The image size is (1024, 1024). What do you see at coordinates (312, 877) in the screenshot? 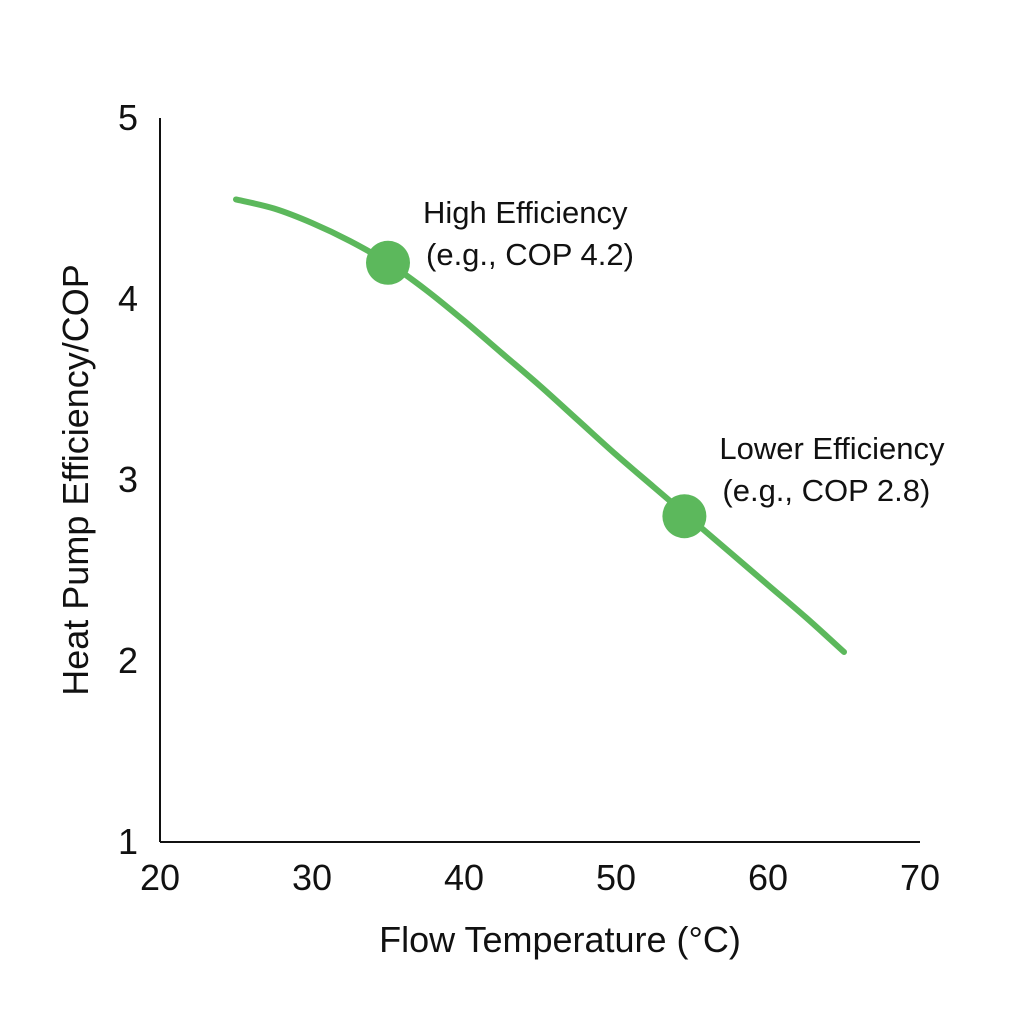
I see `x-tick-label: 30` at bounding box center [312, 877].